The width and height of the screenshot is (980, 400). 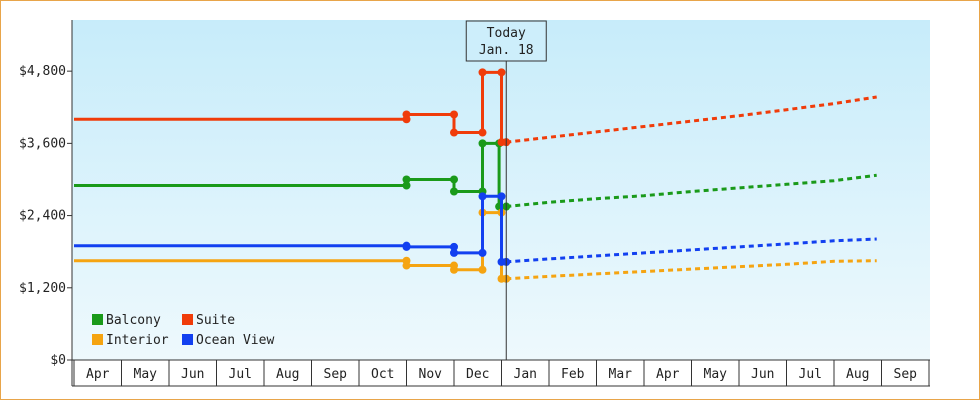 What do you see at coordinates (691, 270) in the screenshot?
I see `series-forecast-interior` at bounding box center [691, 270].